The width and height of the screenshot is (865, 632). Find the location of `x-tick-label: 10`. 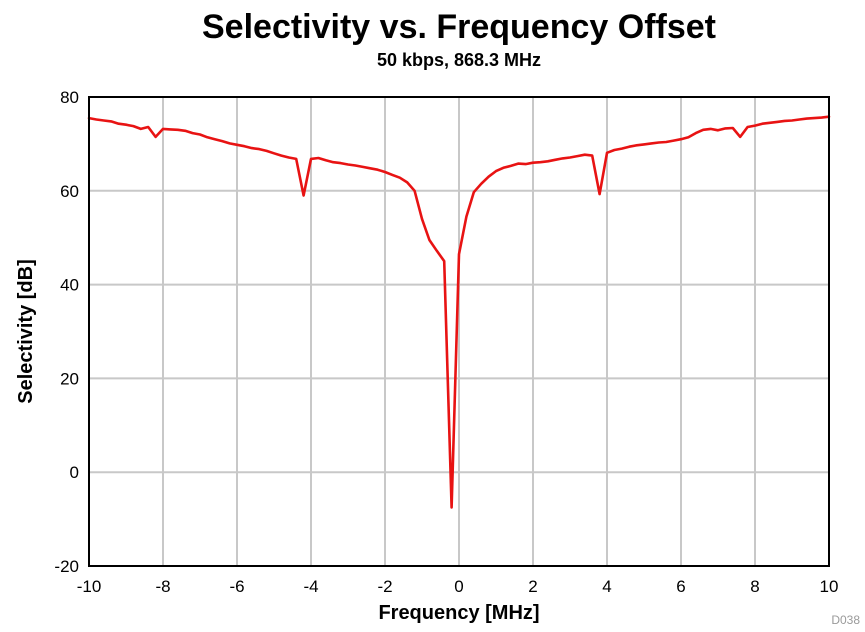

x-tick-label: 10 is located at coordinates (829, 586).